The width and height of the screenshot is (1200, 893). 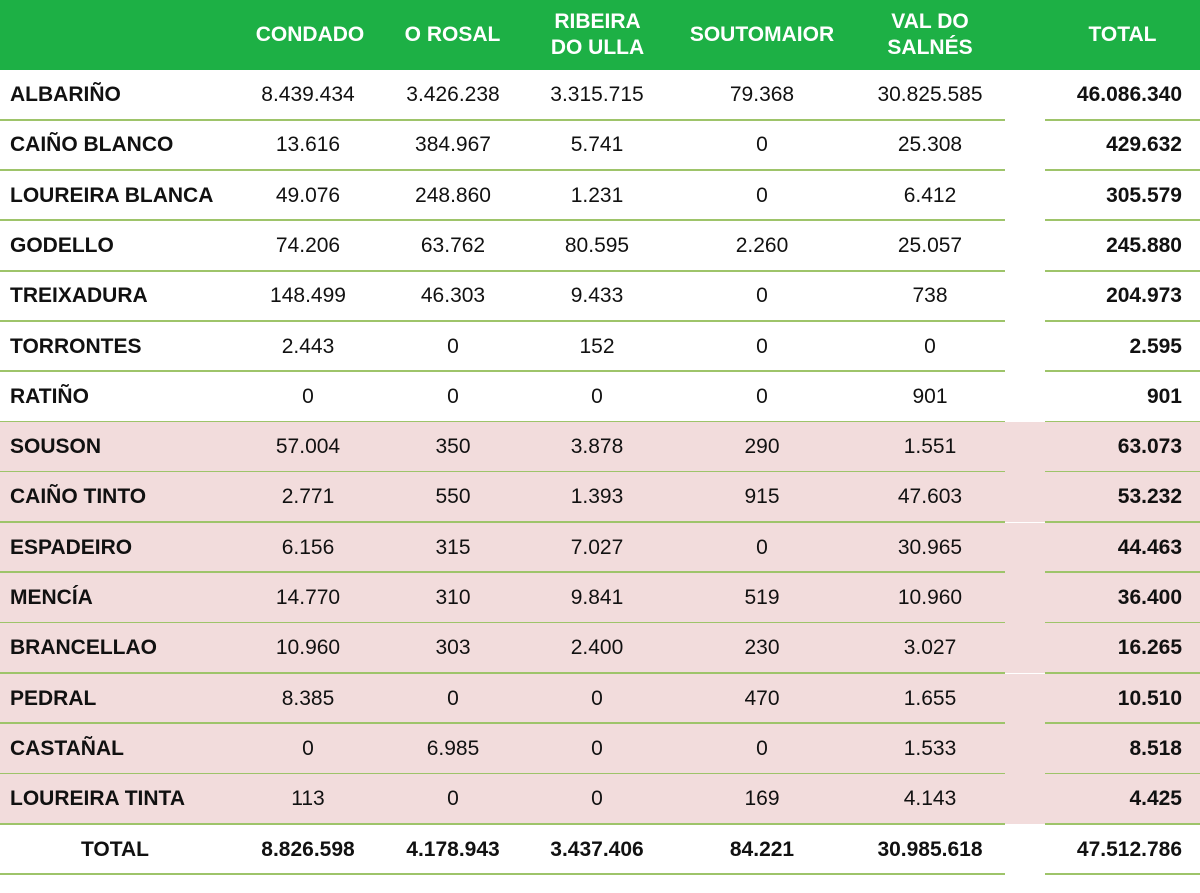 I want to click on value-cell: 3.426.238, so click(x=453, y=94).